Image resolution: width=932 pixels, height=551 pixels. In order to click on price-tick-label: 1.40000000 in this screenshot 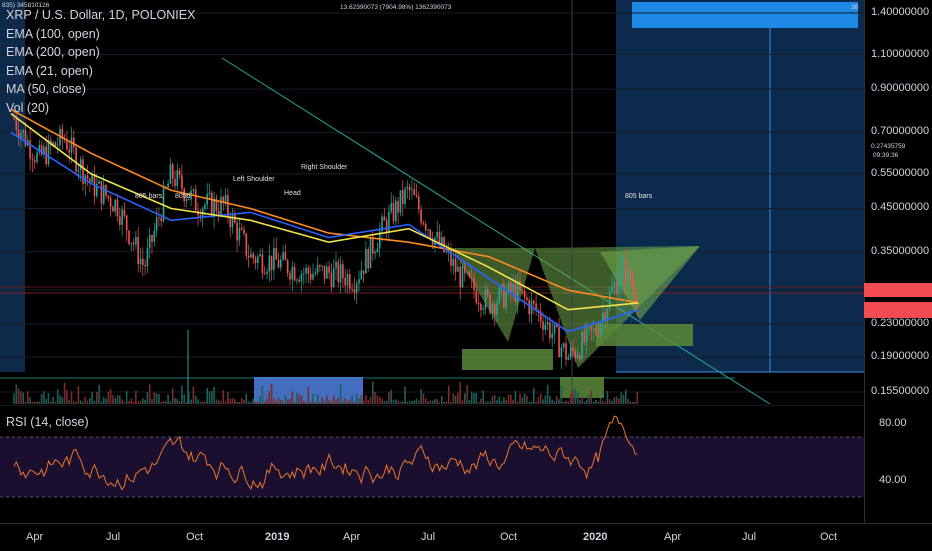, I will do `click(900, 12)`.